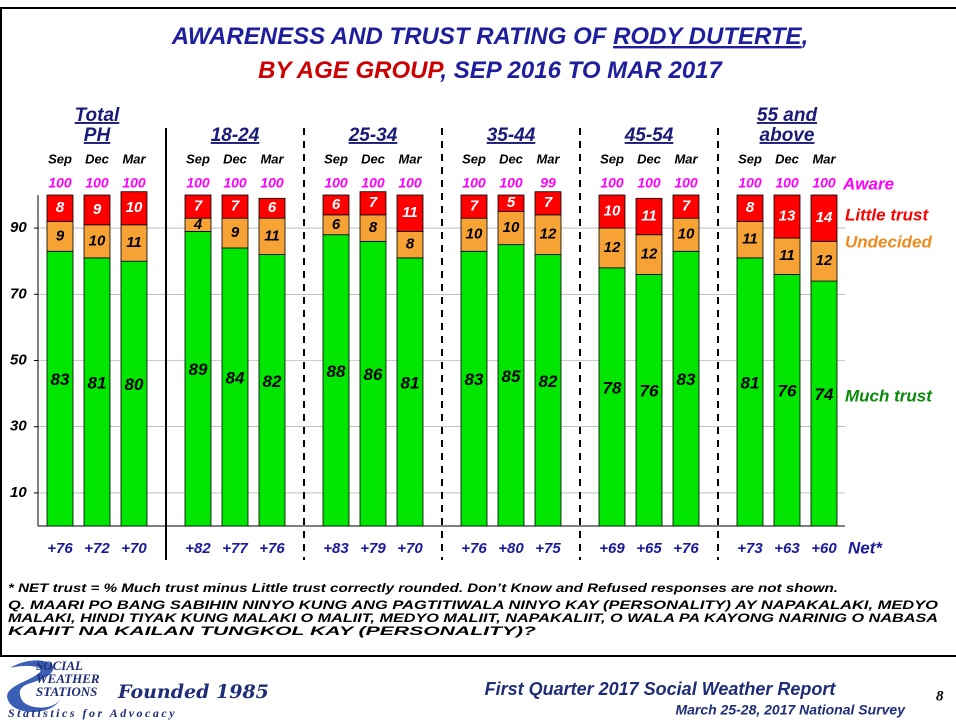 The height and width of the screenshot is (724, 956). What do you see at coordinates (235, 135) in the screenshot?
I see `group-label: 18-24` at bounding box center [235, 135].